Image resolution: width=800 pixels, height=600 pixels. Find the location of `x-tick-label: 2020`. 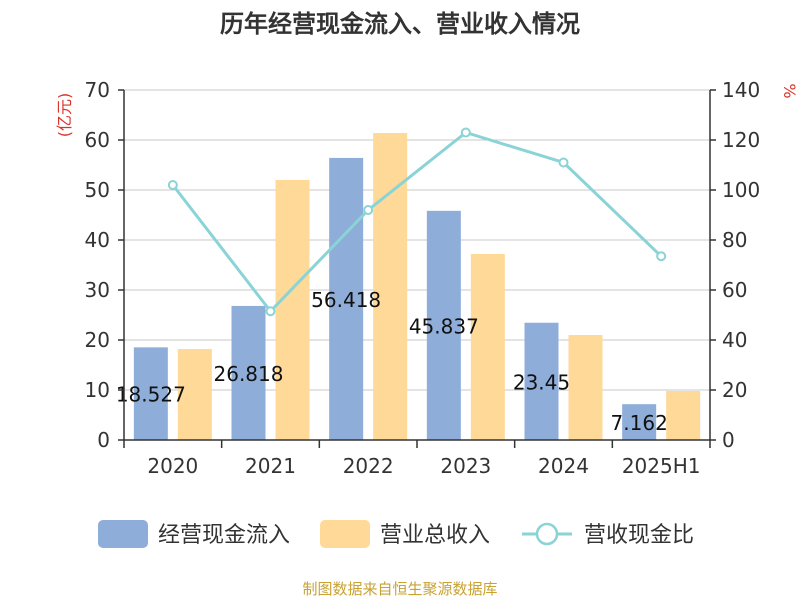

x-tick-label: 2020 is located at coordinates (172, 466).